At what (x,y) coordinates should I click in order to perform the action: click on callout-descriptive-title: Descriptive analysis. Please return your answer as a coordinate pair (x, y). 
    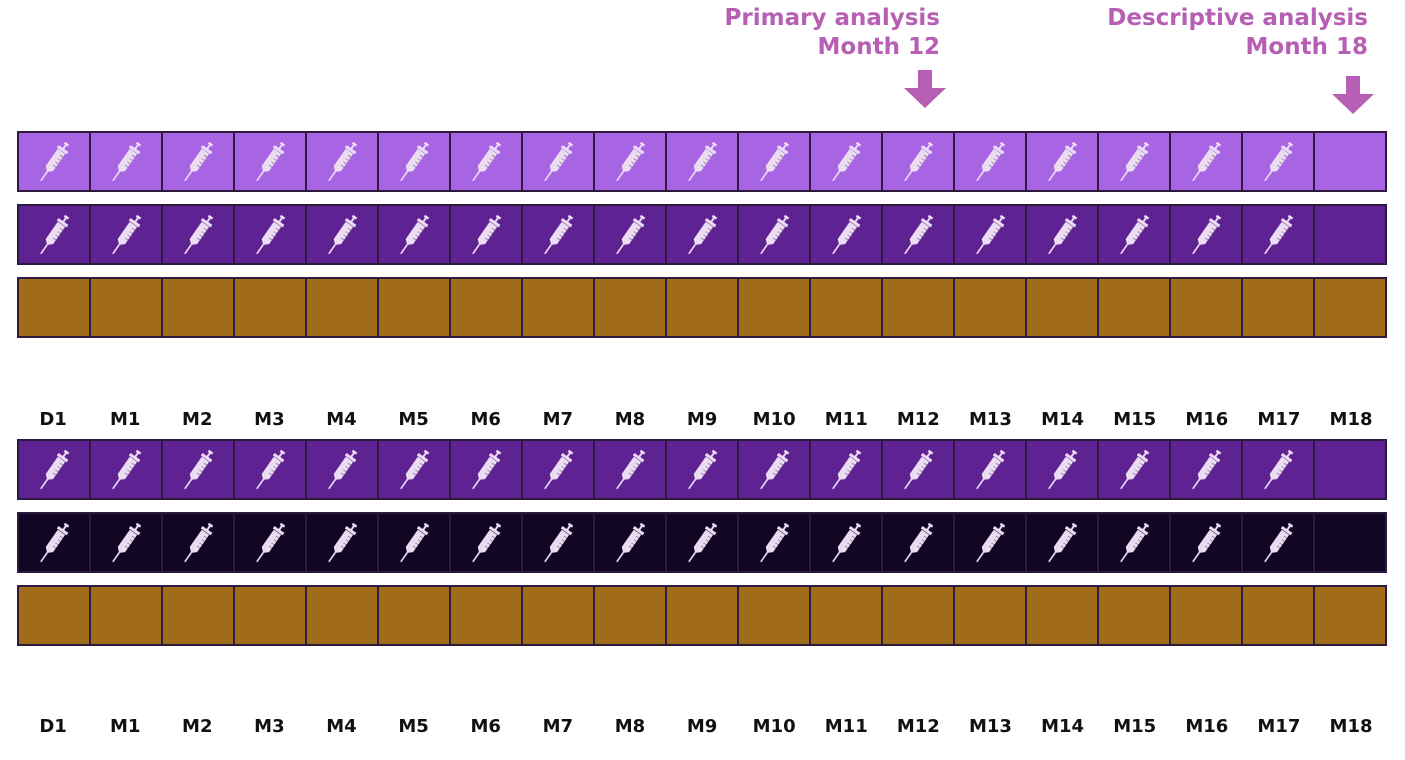
    Looking at the image, I should click on (1237, 18).